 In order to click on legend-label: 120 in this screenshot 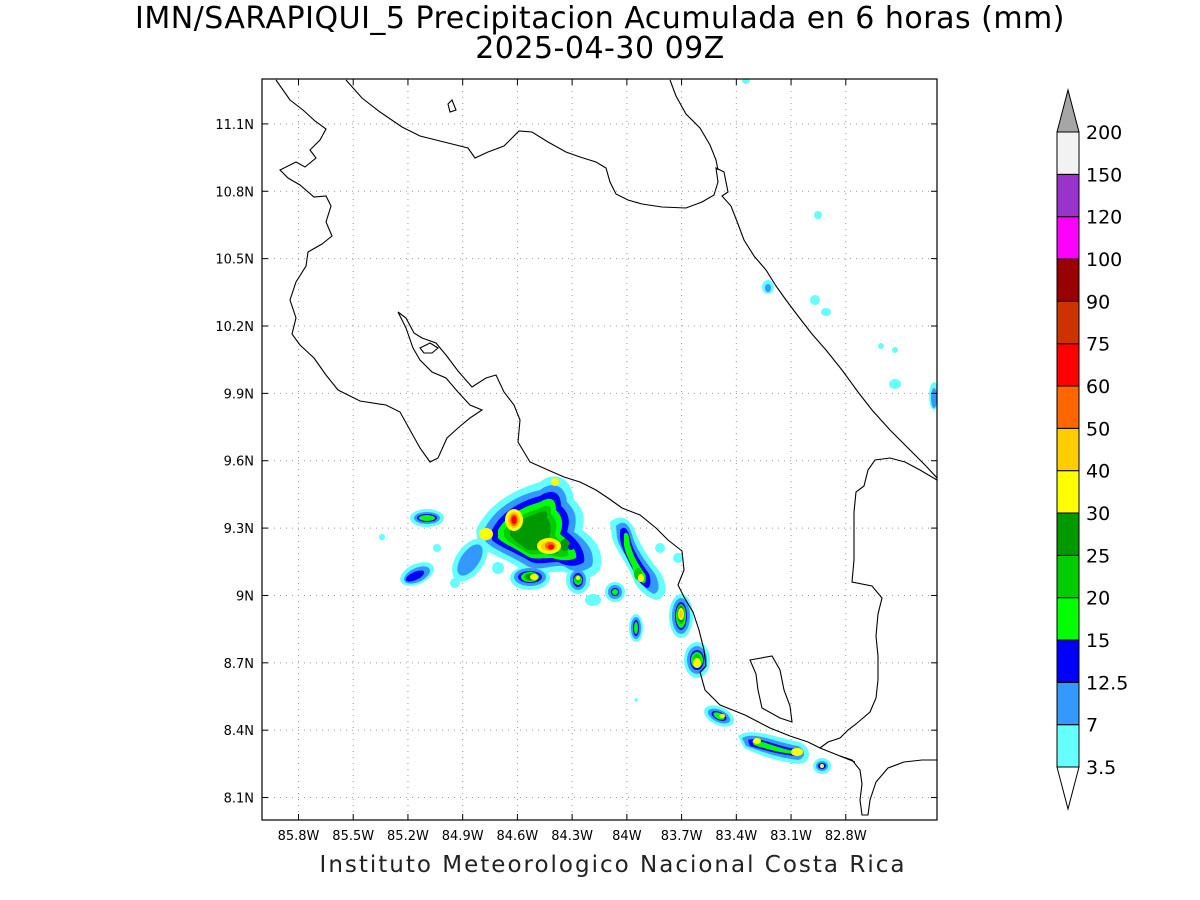, I will do `click(1104, 218)`.